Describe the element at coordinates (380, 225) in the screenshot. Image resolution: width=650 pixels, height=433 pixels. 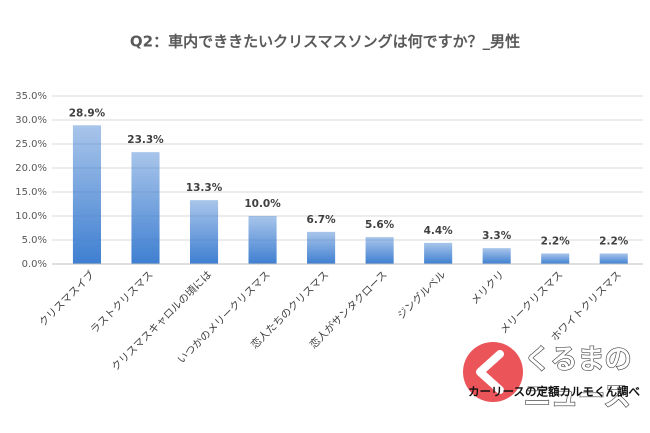
I see `data-label: 5.6%` at that location.